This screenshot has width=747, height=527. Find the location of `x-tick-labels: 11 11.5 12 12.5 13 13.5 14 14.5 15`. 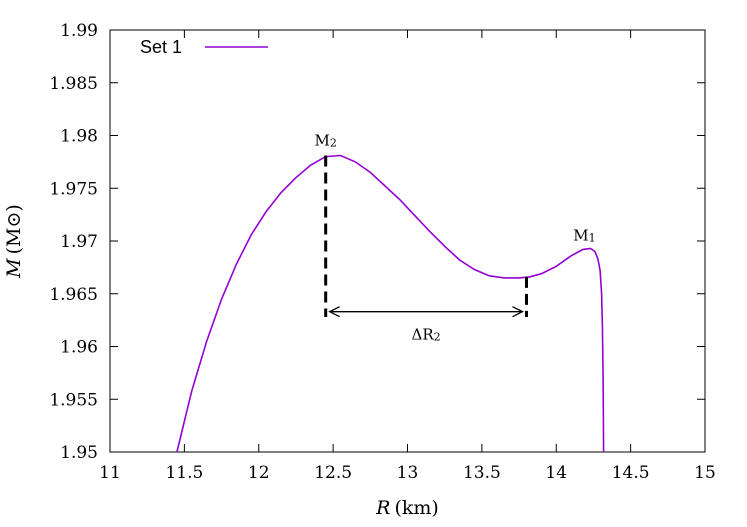

x-tick-labels: 11 11.5 12 12.5 13 13.5 14 14.5 15 is located at coordinates (407, 473).